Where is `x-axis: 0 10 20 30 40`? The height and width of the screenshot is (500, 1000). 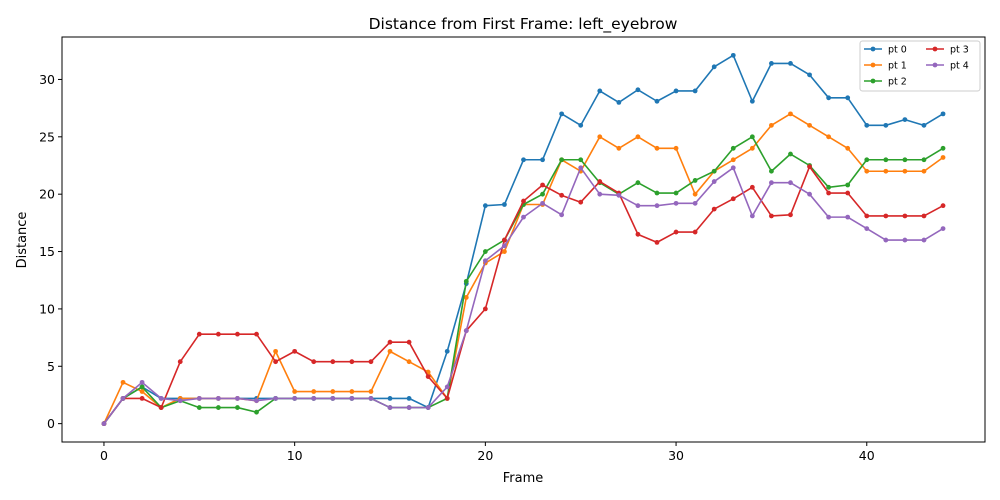
x-axis: 0 10 20 30 40 is located at coordinates (487, 452).